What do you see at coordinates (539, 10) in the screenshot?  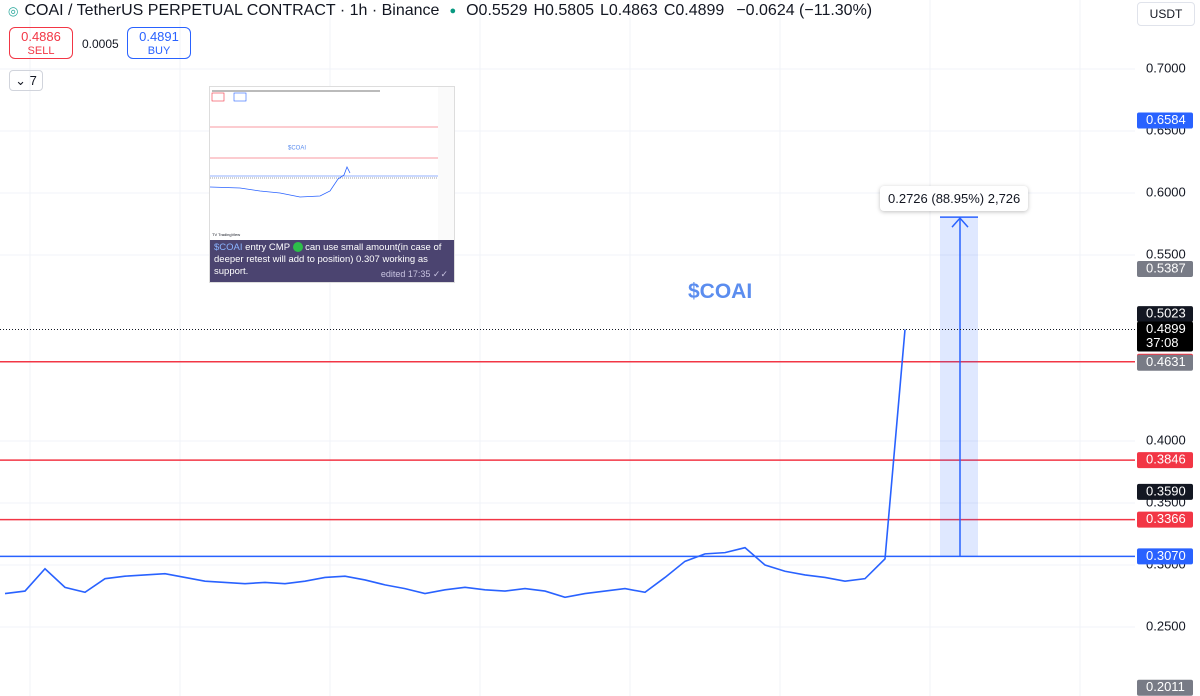 I see `ohlc-prefix: H` at bounding box center [539, 10].